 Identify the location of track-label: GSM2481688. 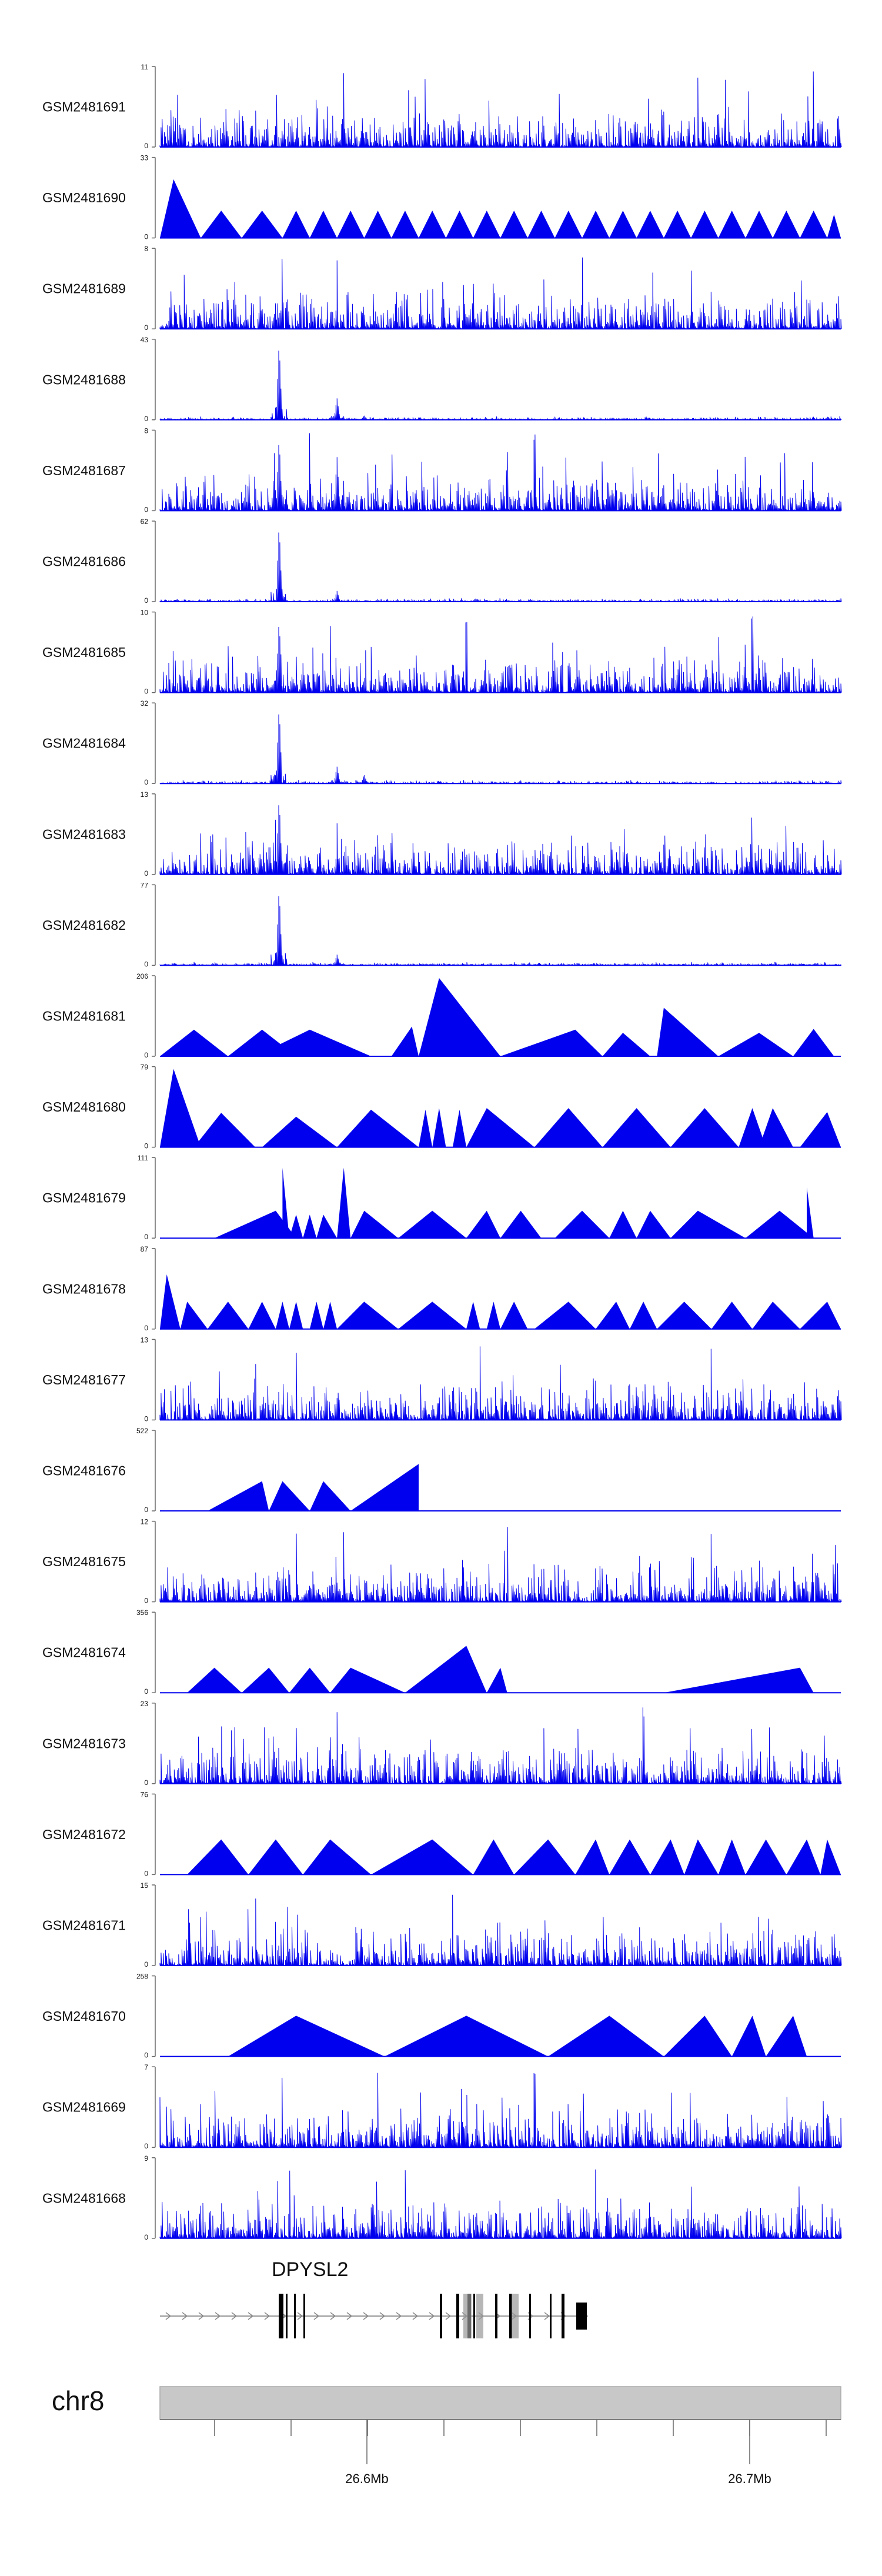
(84, 379).